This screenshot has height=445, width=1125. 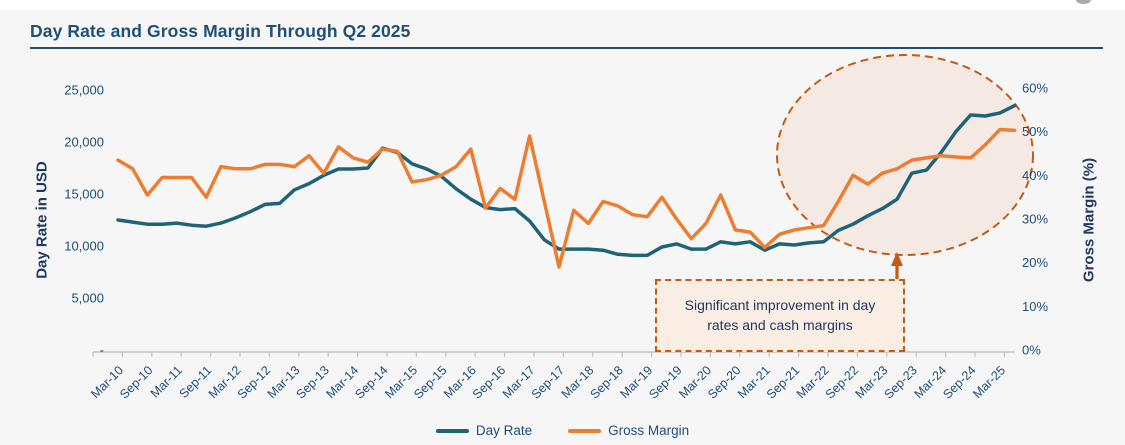 I want to click on x-tick-label: Sep-16, so click(x=489, y=382).